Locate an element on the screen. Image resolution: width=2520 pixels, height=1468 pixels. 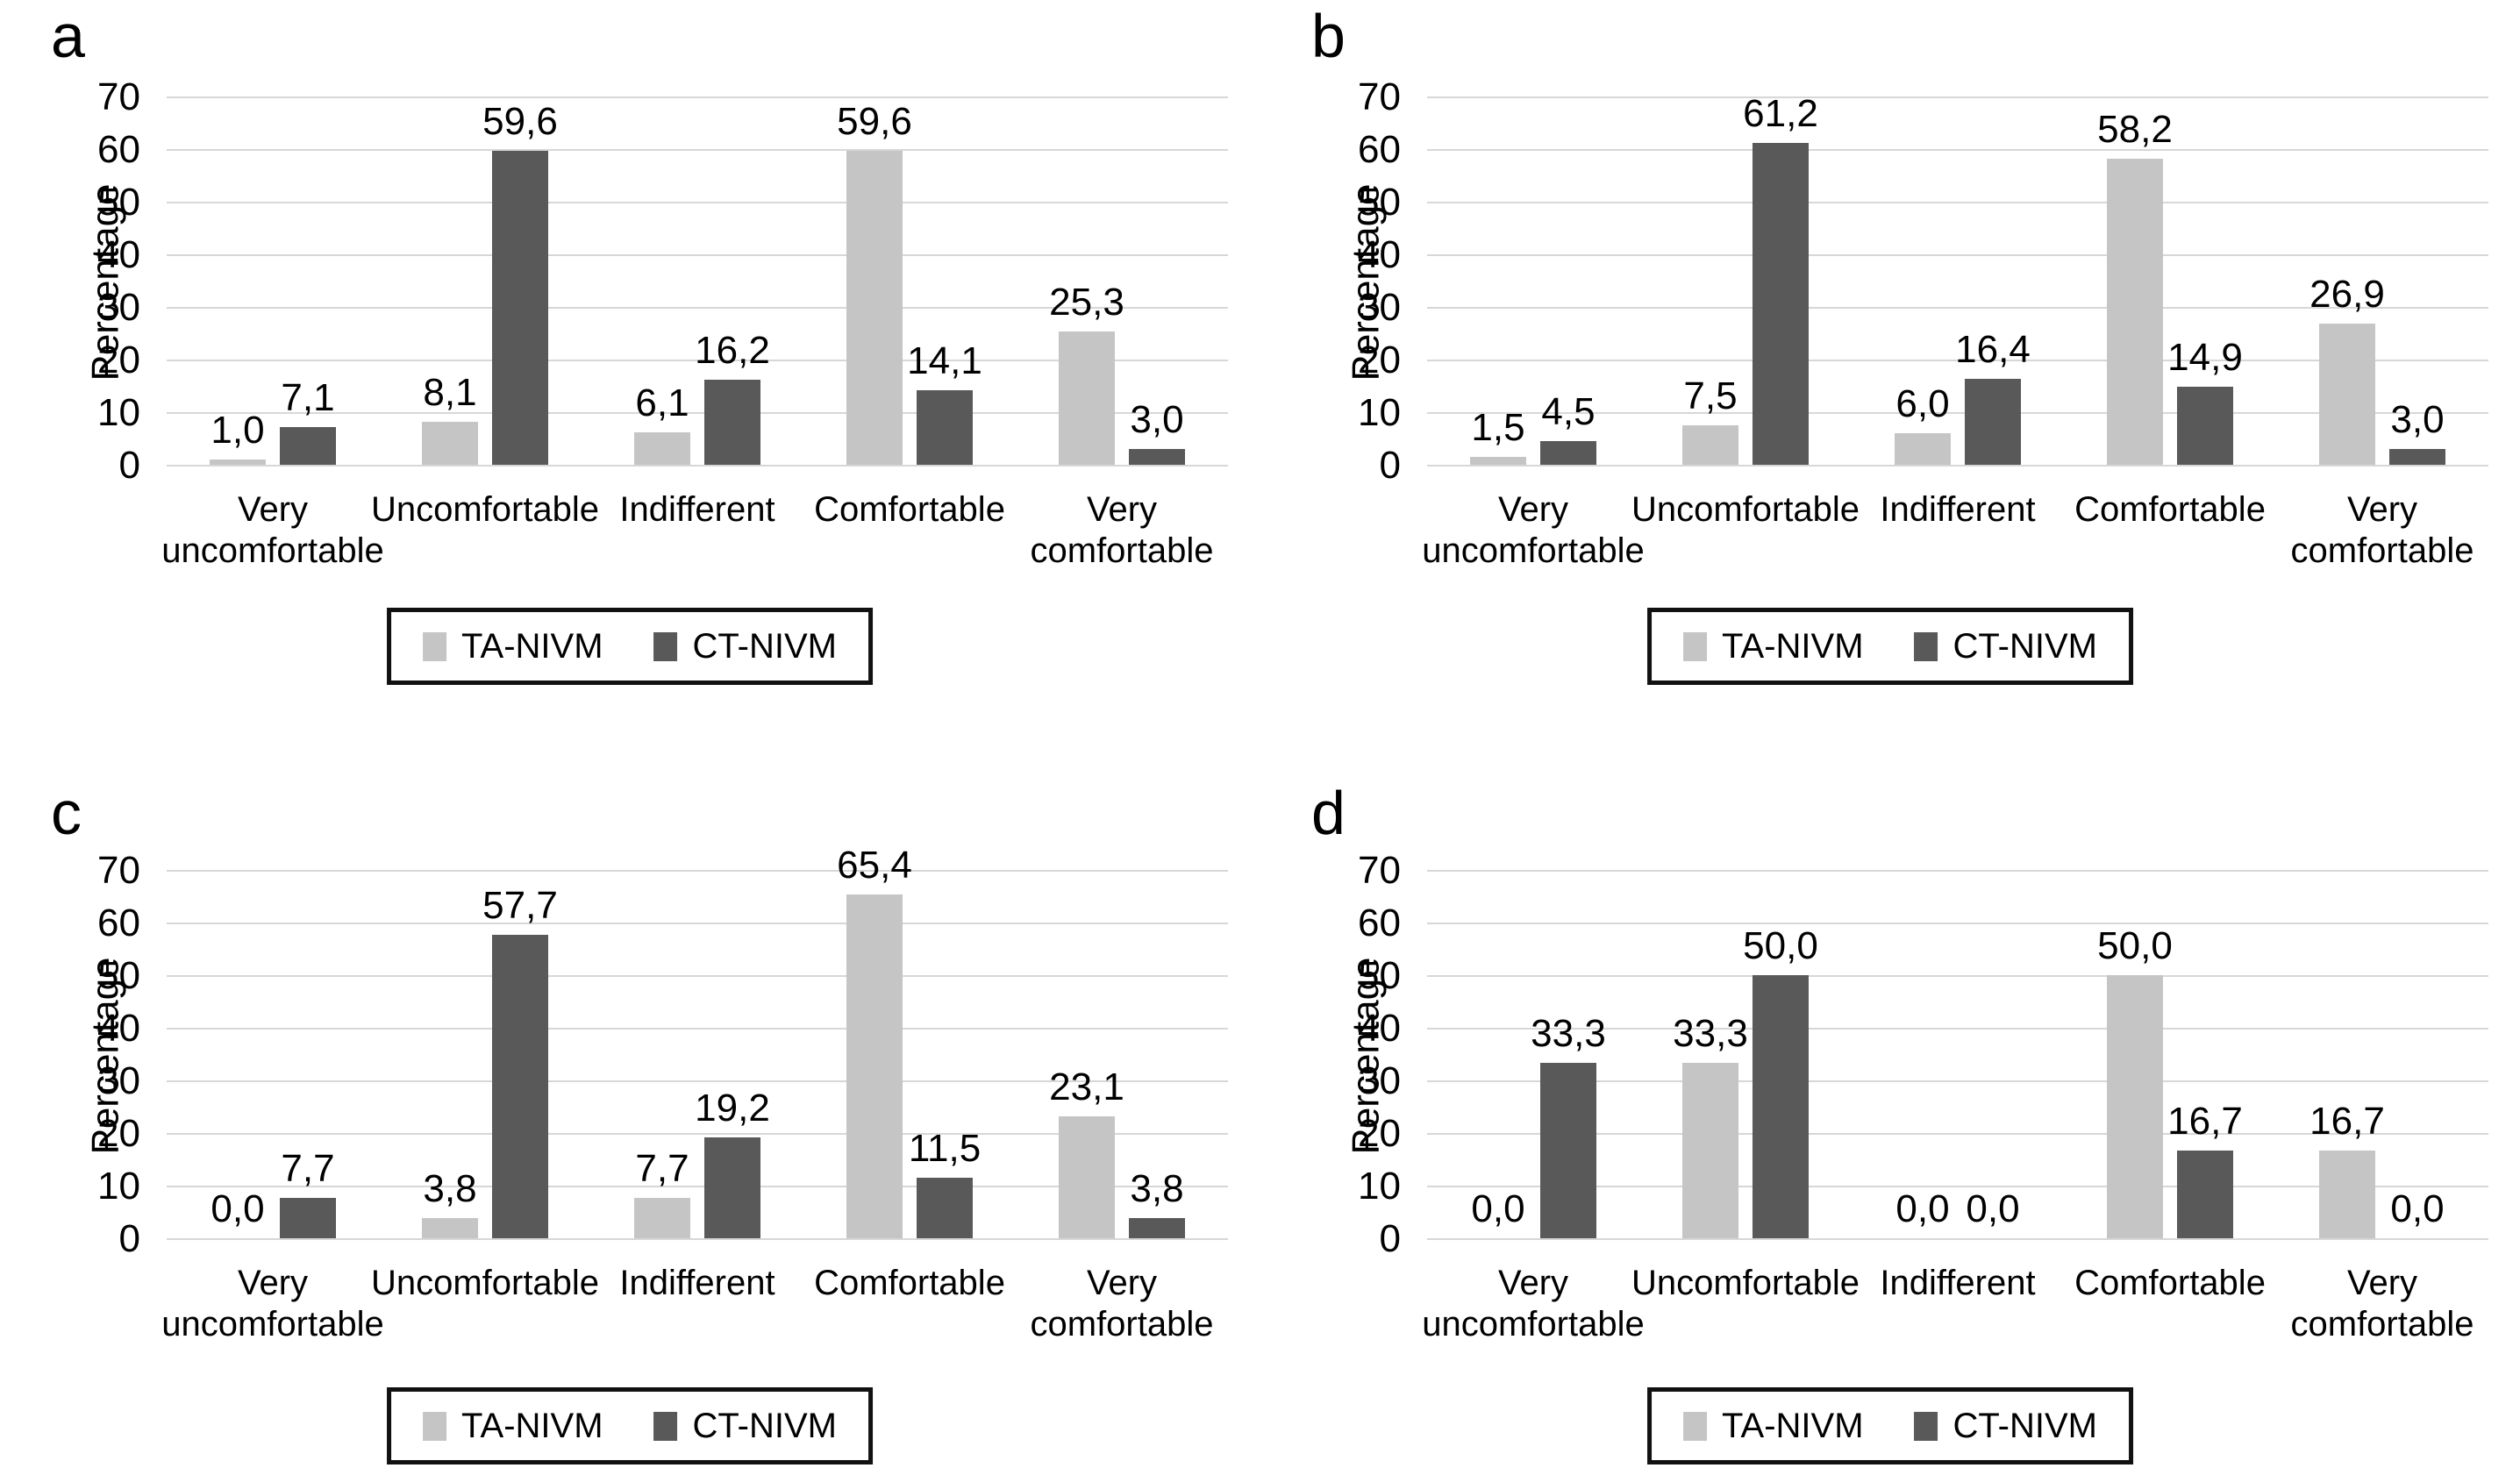
x-category-line: Comfortable is located at coordinates (909, 510).